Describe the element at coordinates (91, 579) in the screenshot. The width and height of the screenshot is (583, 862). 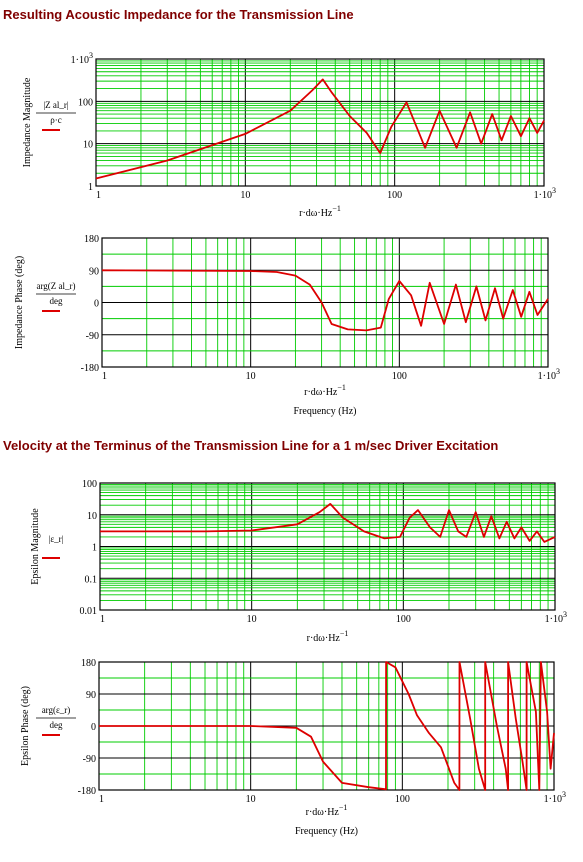
I see `y-tick-label: 0.1` at that location.